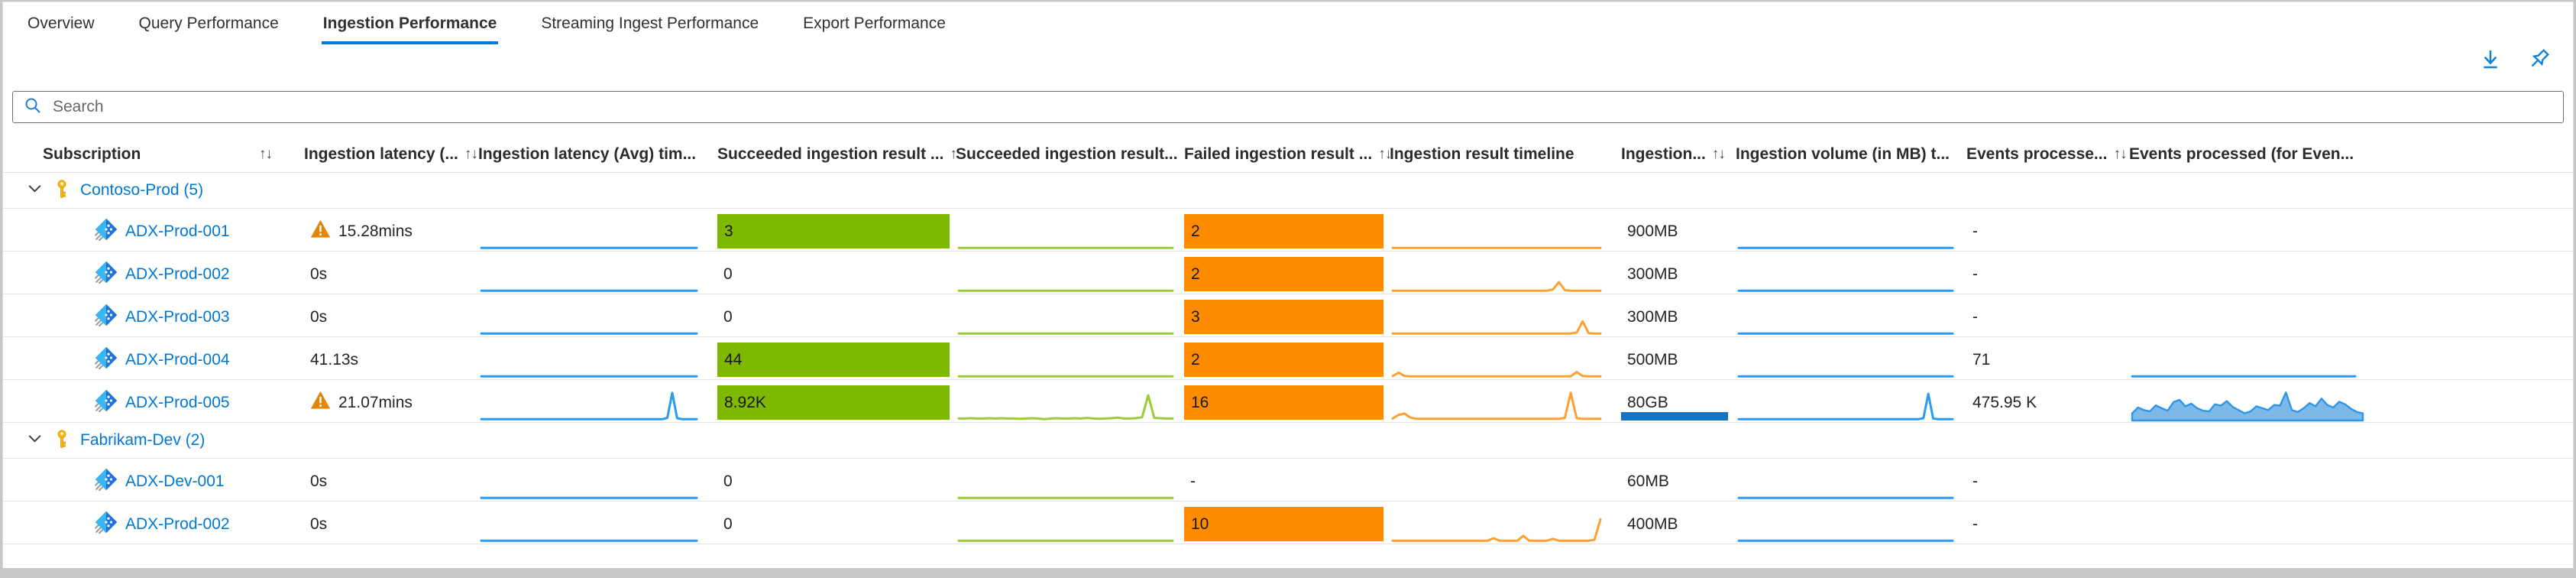 This screenshot has width=2576, height=578. What do you see at coordinates (106, 360) in the screenshot?
I see `adx-cluster-icon` at bounding box center [106, 360].